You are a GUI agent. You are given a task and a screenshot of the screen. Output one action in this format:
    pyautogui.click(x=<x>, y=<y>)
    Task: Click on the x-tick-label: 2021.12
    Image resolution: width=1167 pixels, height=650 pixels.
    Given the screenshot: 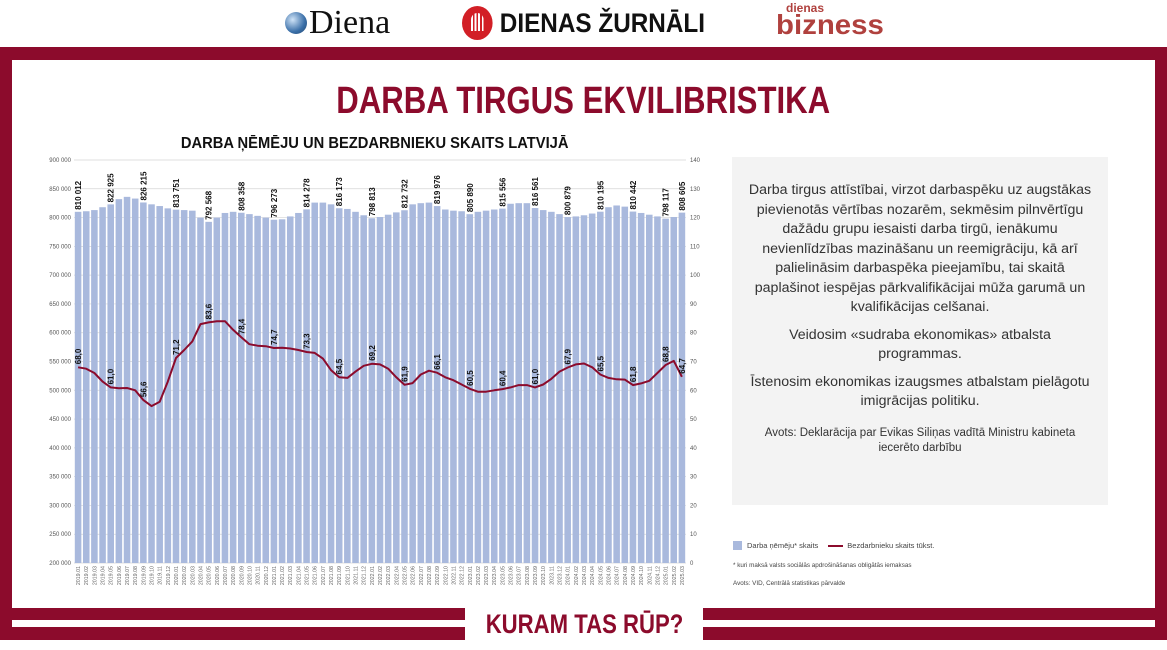 What is the action you would take?
    pyautogui.click(x=365, y=575)
    